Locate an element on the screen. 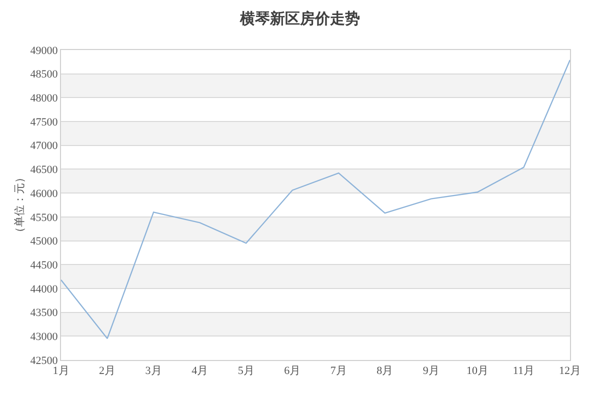 The image size is (600, 400). x-tick-label: 3月 is located at coordinates (153, 371).